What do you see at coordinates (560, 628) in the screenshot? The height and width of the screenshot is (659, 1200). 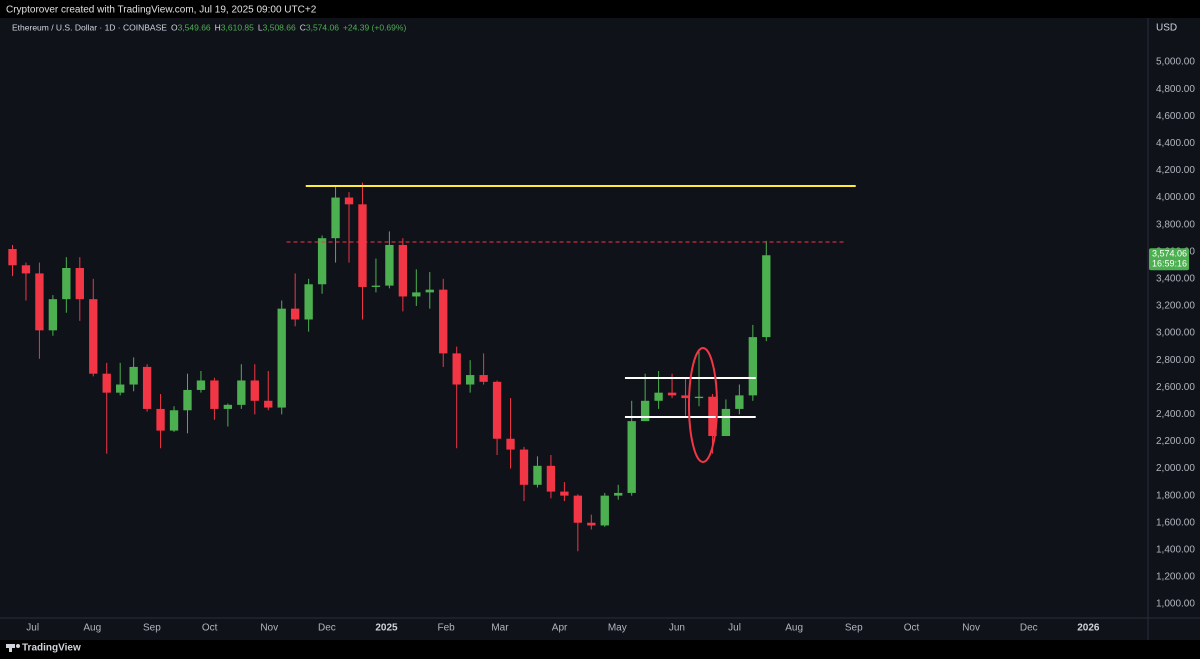 I see `x-tick-label: Apr` at bounding box center [560, 628].